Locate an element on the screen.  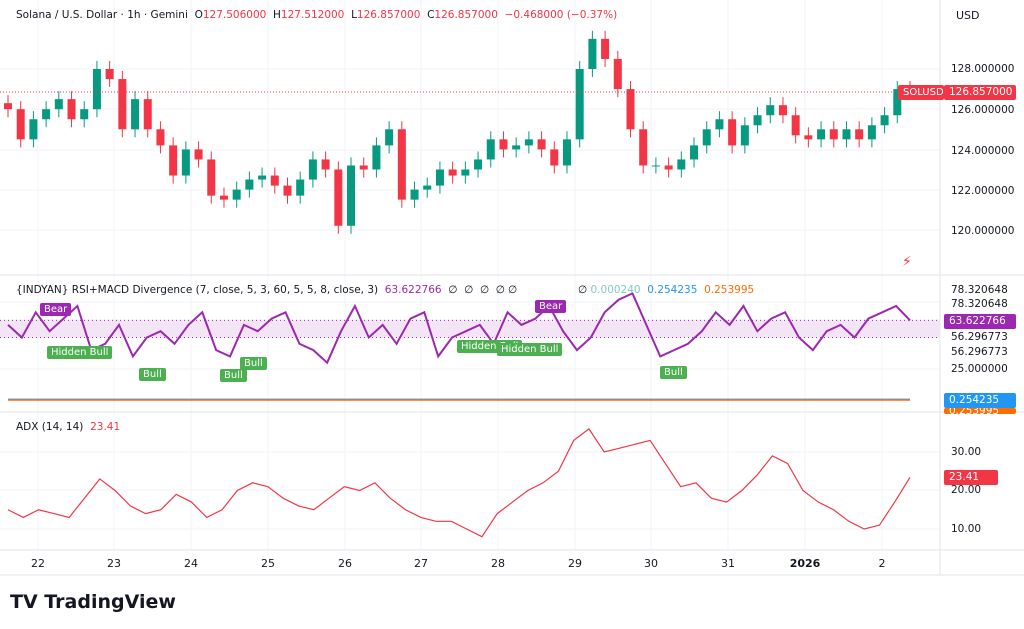
date-tick: 29 is located at coordinates (575, 563).